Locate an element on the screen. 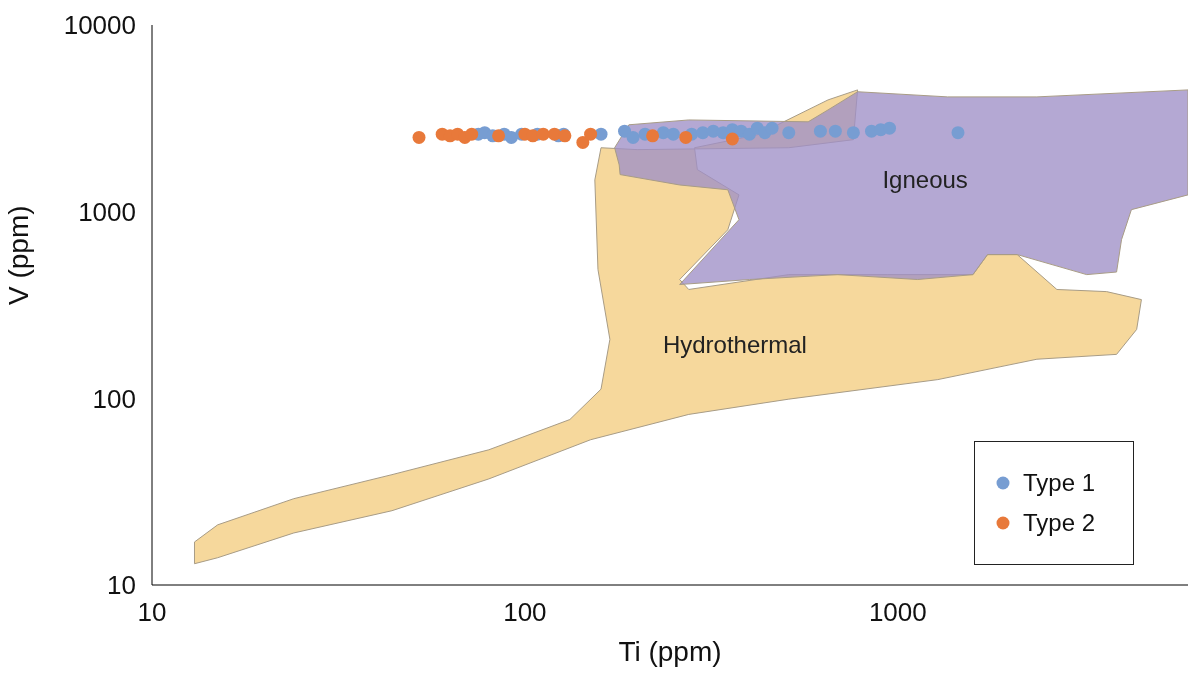  x-tick-label: 100 is located at coordinates (525, 612).